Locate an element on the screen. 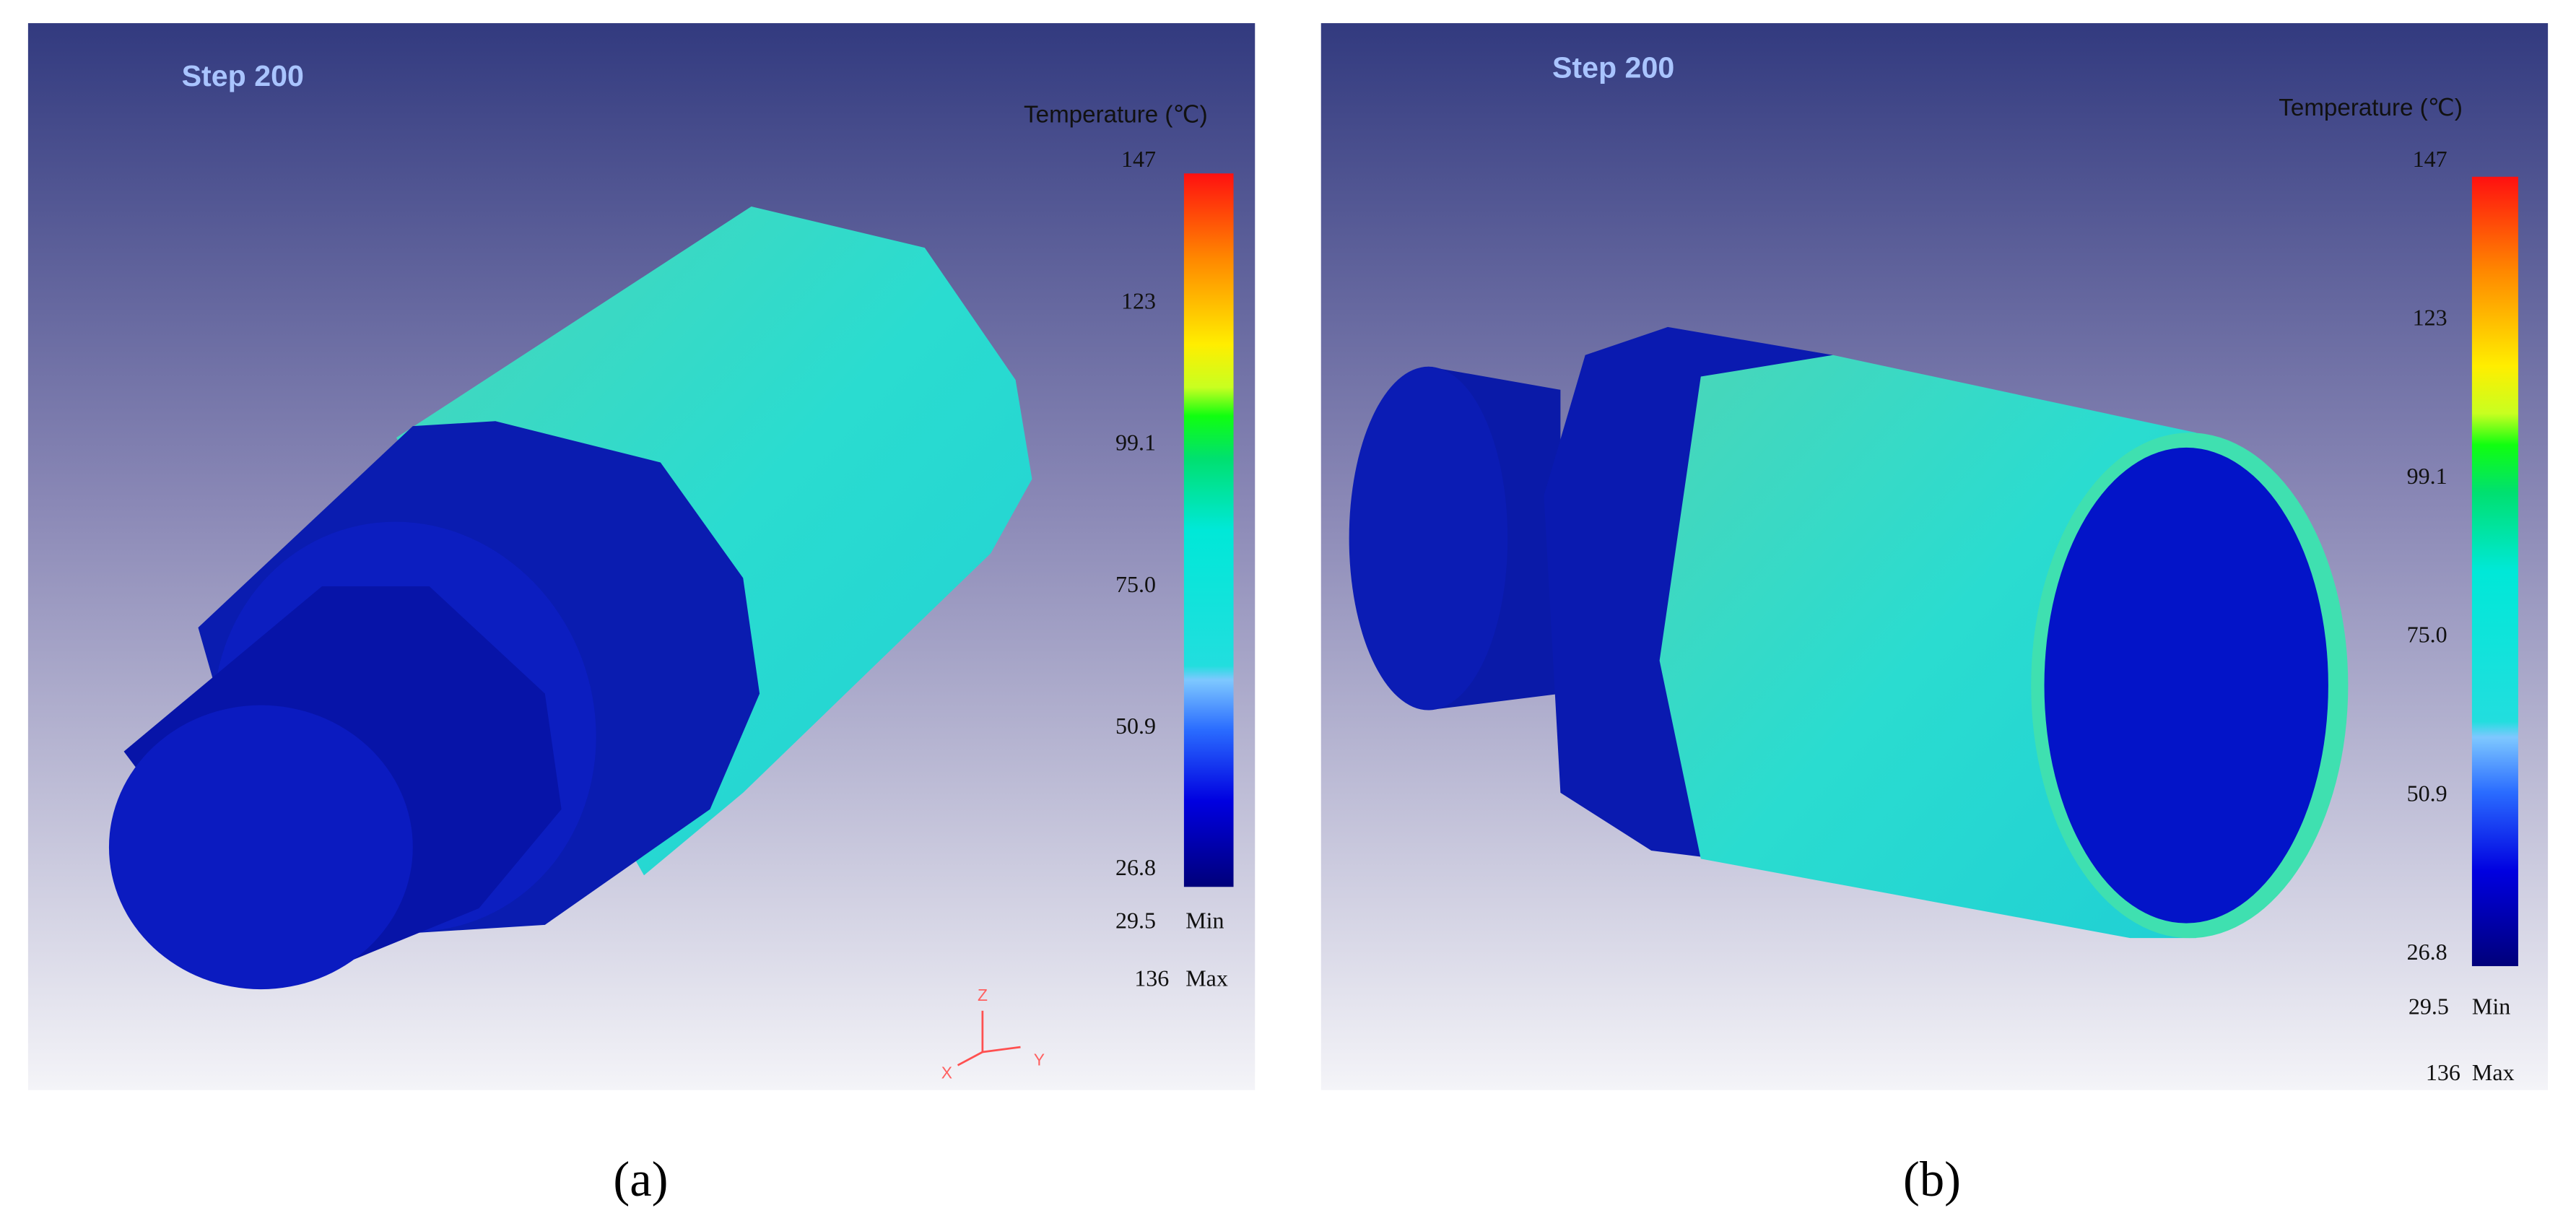 This screenshot has width=2576, height=1221. axis-triad: Z Y X is located at coordinates (993, 1034).